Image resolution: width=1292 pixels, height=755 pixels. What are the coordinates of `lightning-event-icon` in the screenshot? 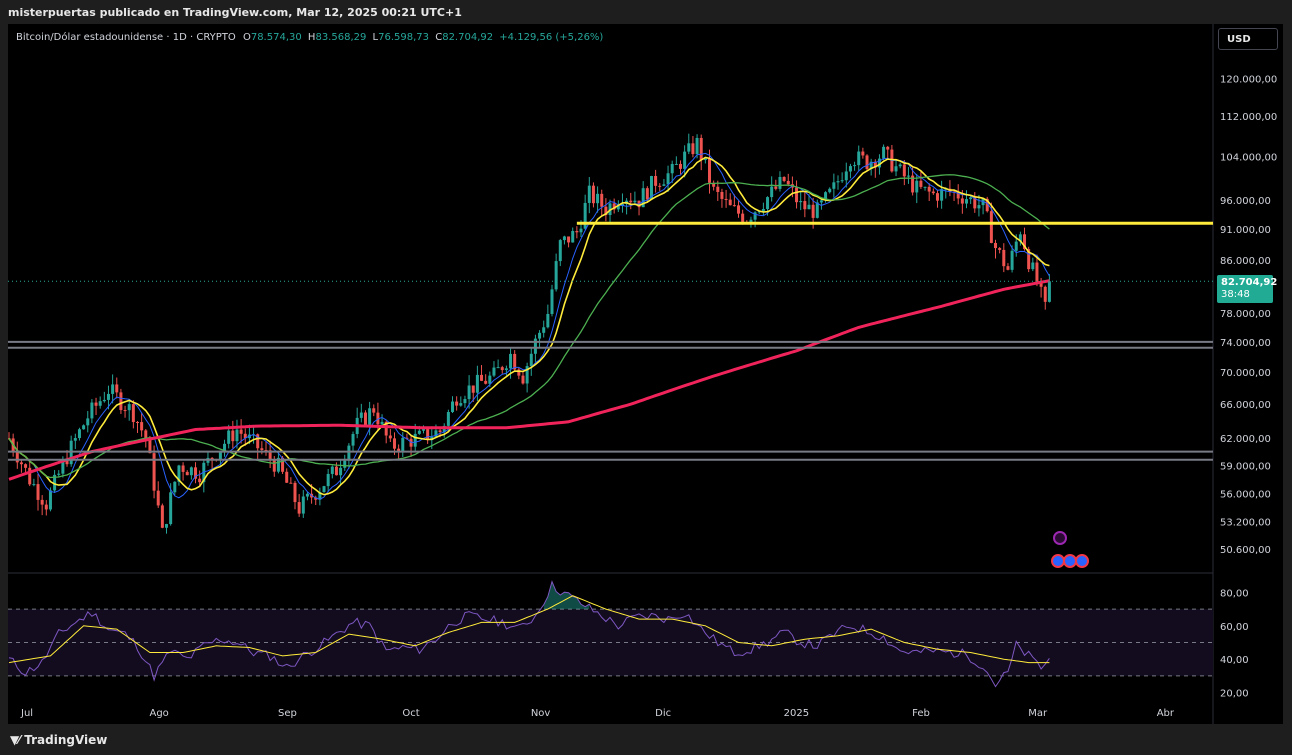 It's located at (1060, 538).